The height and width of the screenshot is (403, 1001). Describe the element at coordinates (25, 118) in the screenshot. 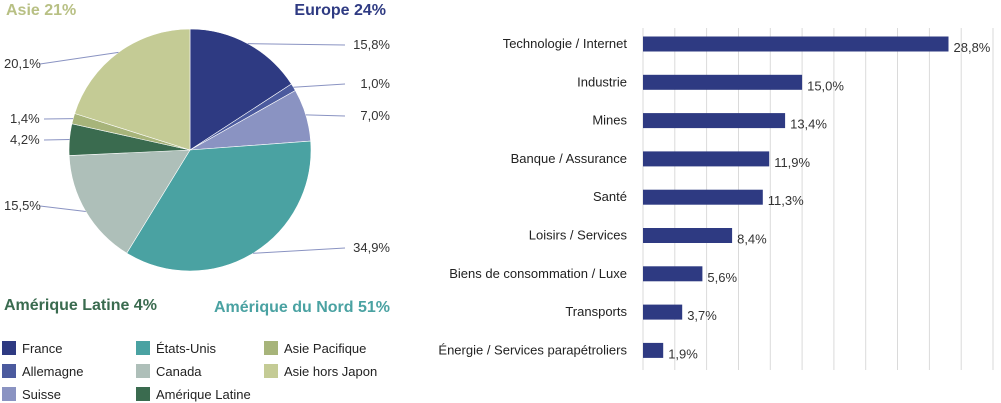

I see `pie-value-label-asie-pacifique: 1,4%` at that location.